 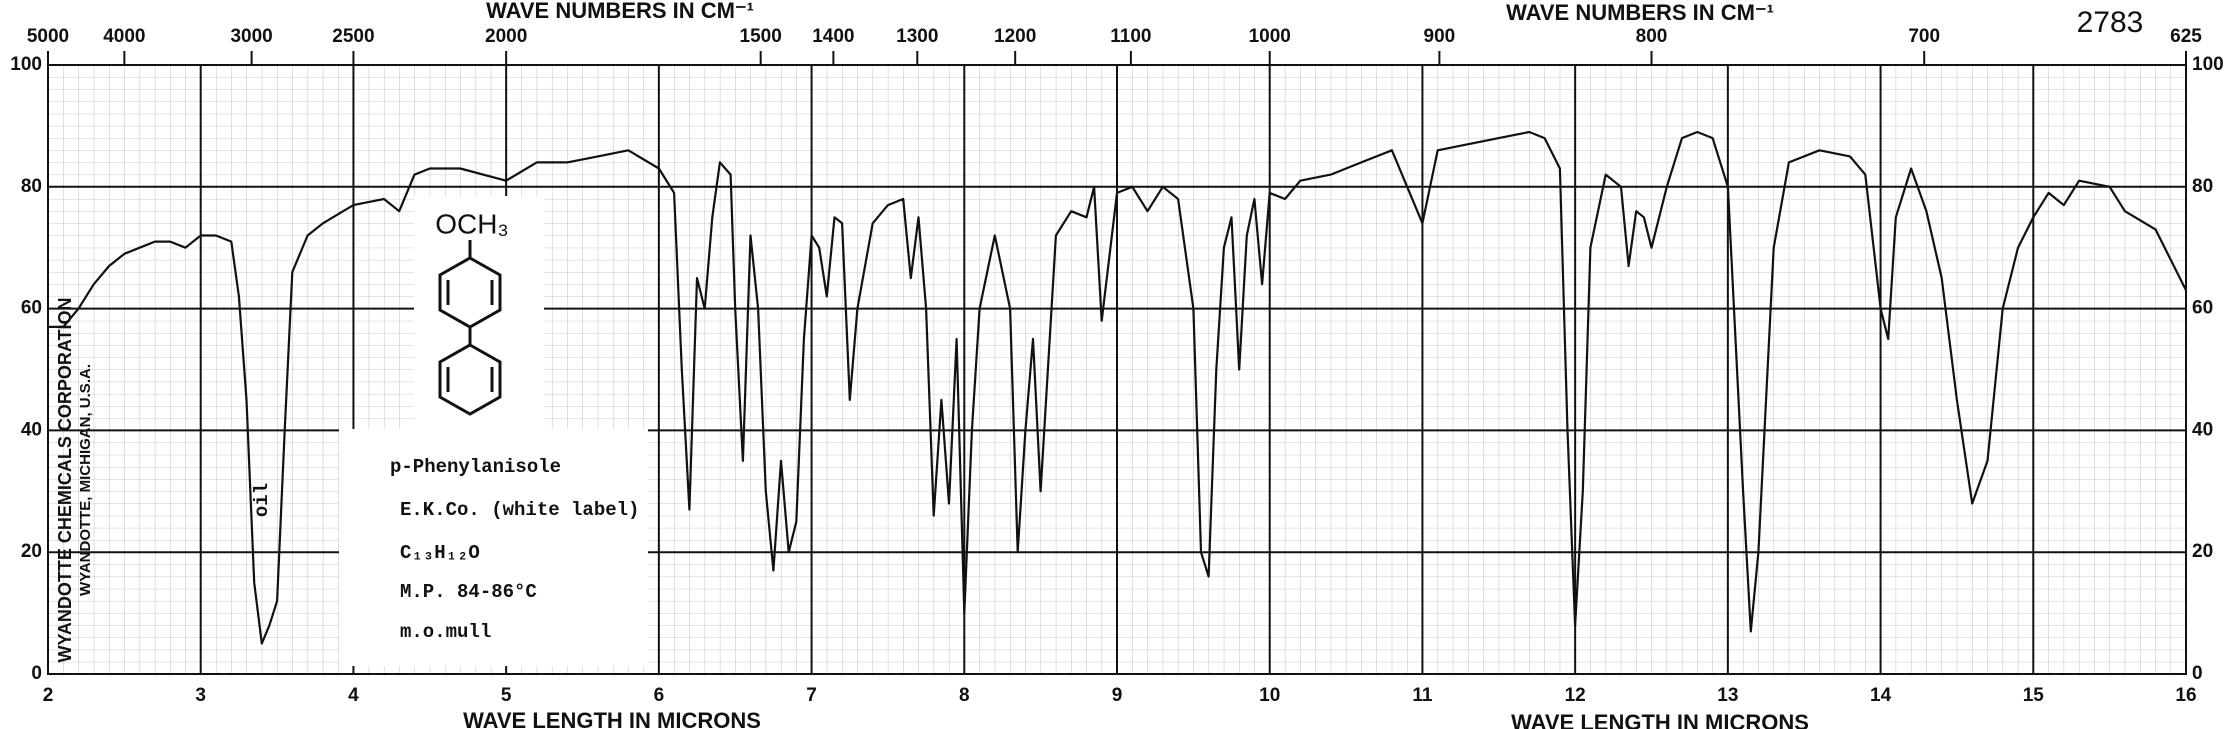 I want to click on annotation: M.P. 84-86°C, so click(x=468, y=592).